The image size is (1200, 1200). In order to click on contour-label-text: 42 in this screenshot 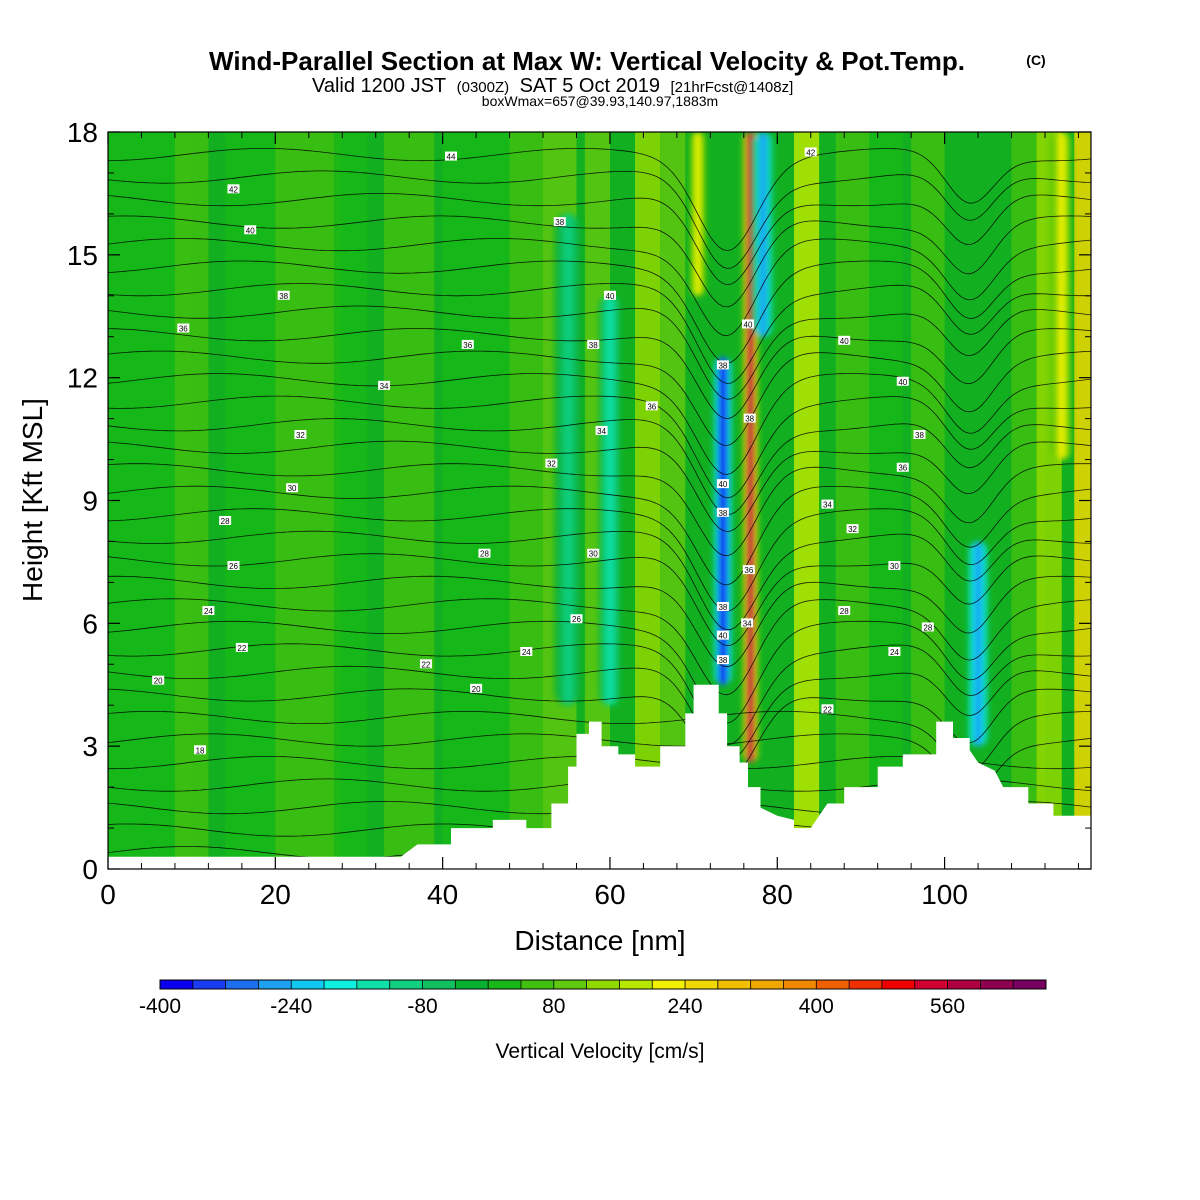, I will do `click(233, 189)`.